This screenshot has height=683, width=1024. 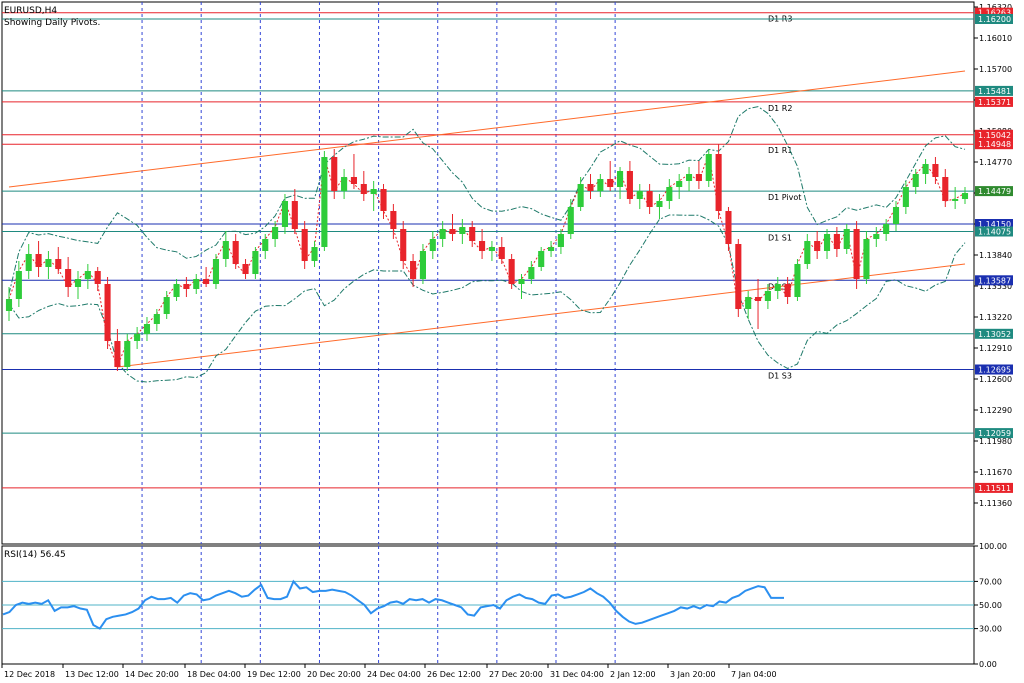 What do you see at coordinates (393, 604) in the screenshot?
I see `rsi-line` at bounding box center [393, 604].